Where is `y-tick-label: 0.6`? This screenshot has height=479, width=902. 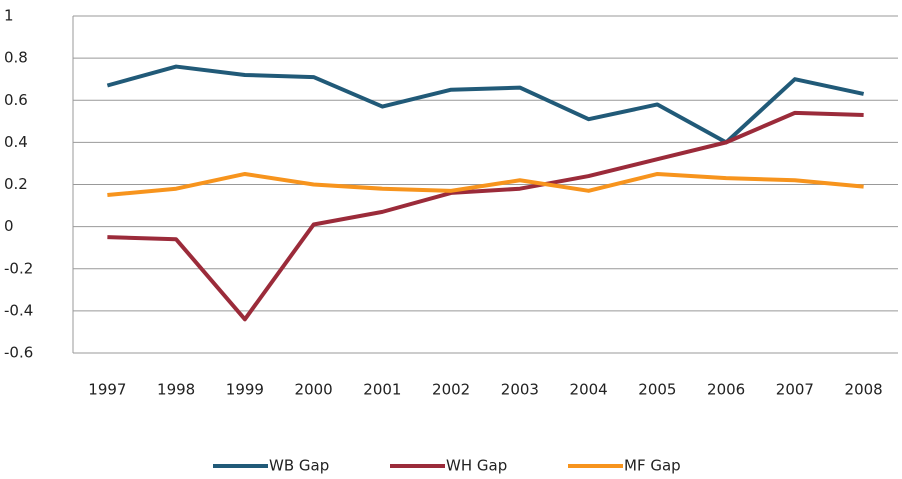 y-tick-label: 0.6 is located at coordinates (16, 100).